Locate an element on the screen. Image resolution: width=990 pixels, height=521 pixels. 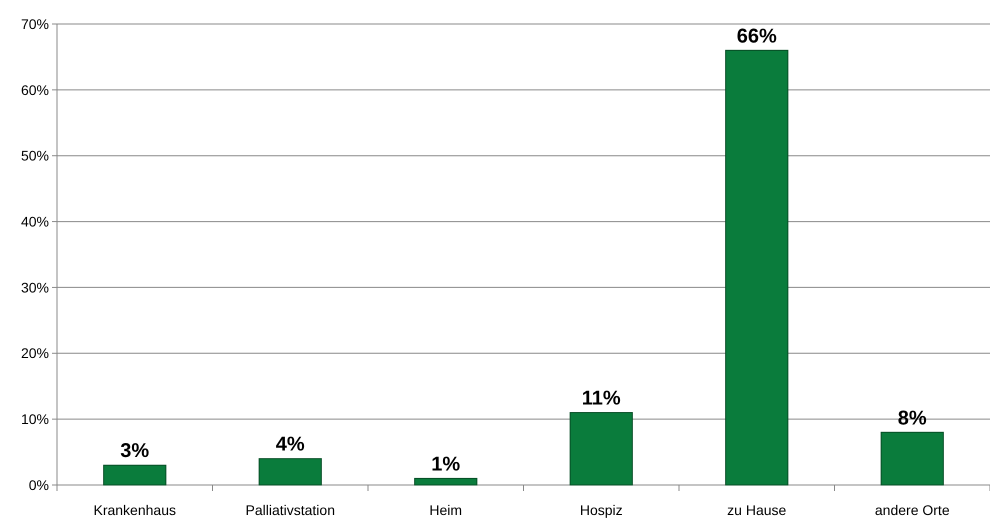
x-tick-label: andere Orte is located at coordinates (912, 510).